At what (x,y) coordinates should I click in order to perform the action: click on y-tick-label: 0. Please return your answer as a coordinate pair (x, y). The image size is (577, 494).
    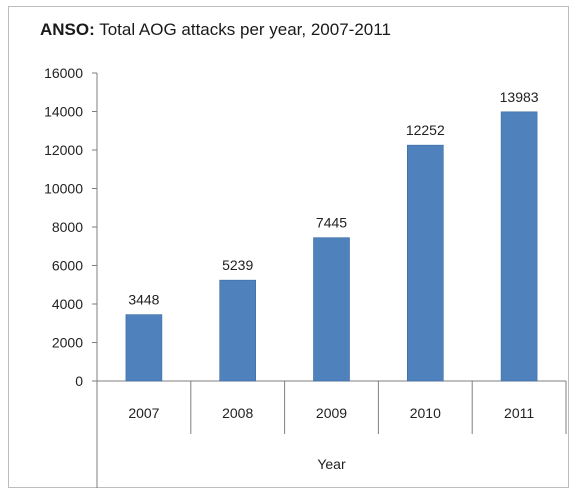
    Looking at the image, I should click on (79, 381).